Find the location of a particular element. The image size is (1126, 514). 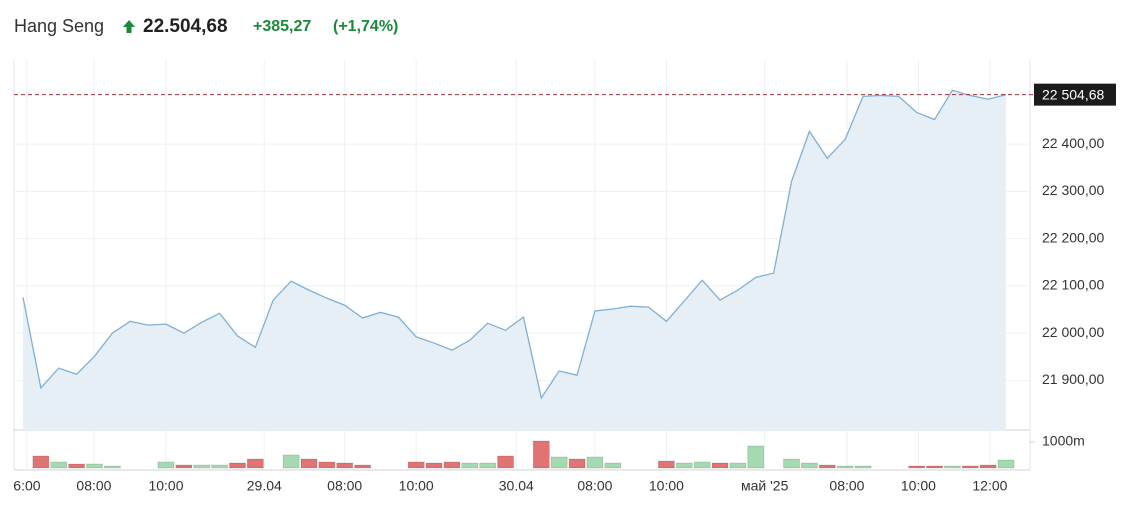

y-tick-label: 22 400,00 is located at coordinates (1073, 143).